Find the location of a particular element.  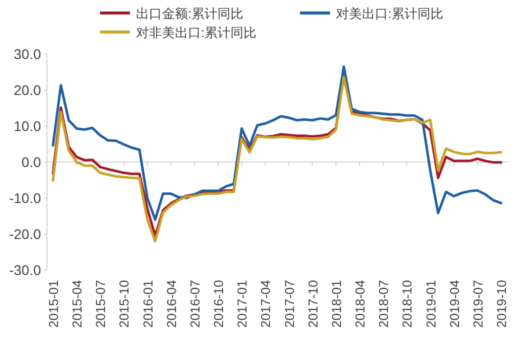

legend-label: 对美出口:累计同比 is located at coordinates (390, 13).